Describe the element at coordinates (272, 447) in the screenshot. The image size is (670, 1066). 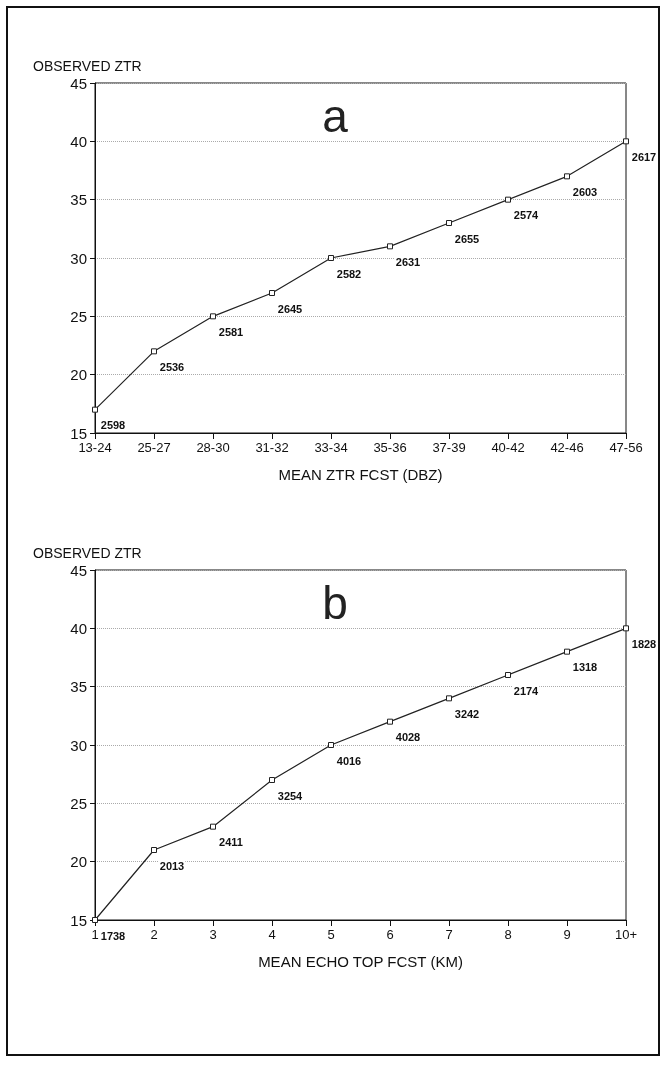
I see `x-tick-label: 31-32` at that location.